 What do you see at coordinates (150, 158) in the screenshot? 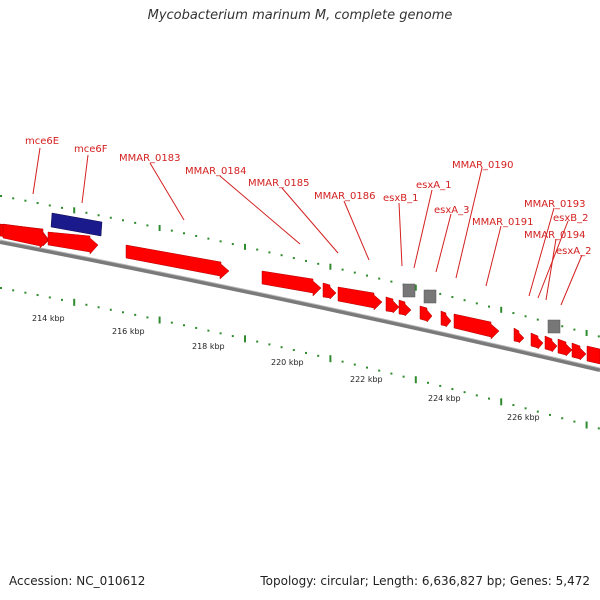
I see `gene-label-mmar-0183: MMAR_0183` at bounding box center [150, 158].